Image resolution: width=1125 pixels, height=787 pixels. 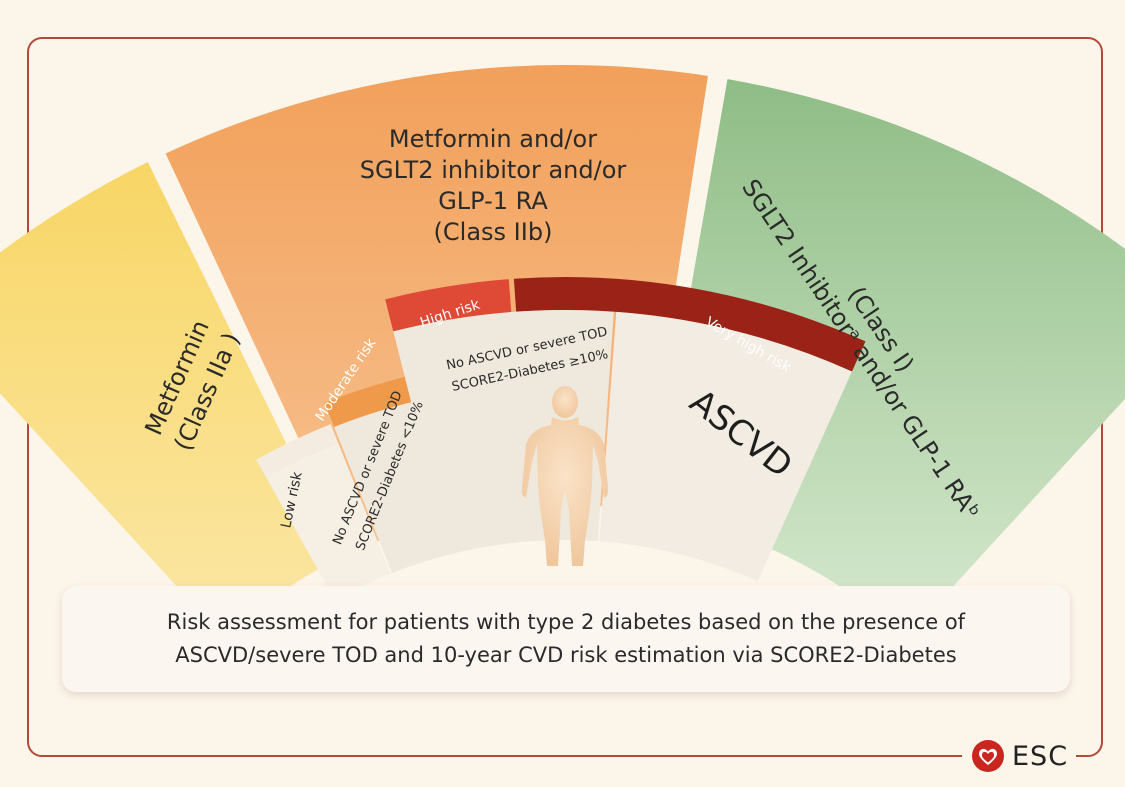 What do you see at coordinates (297, 451) in the screenshot?
I see `band-low` at bounding box center [297, 451].